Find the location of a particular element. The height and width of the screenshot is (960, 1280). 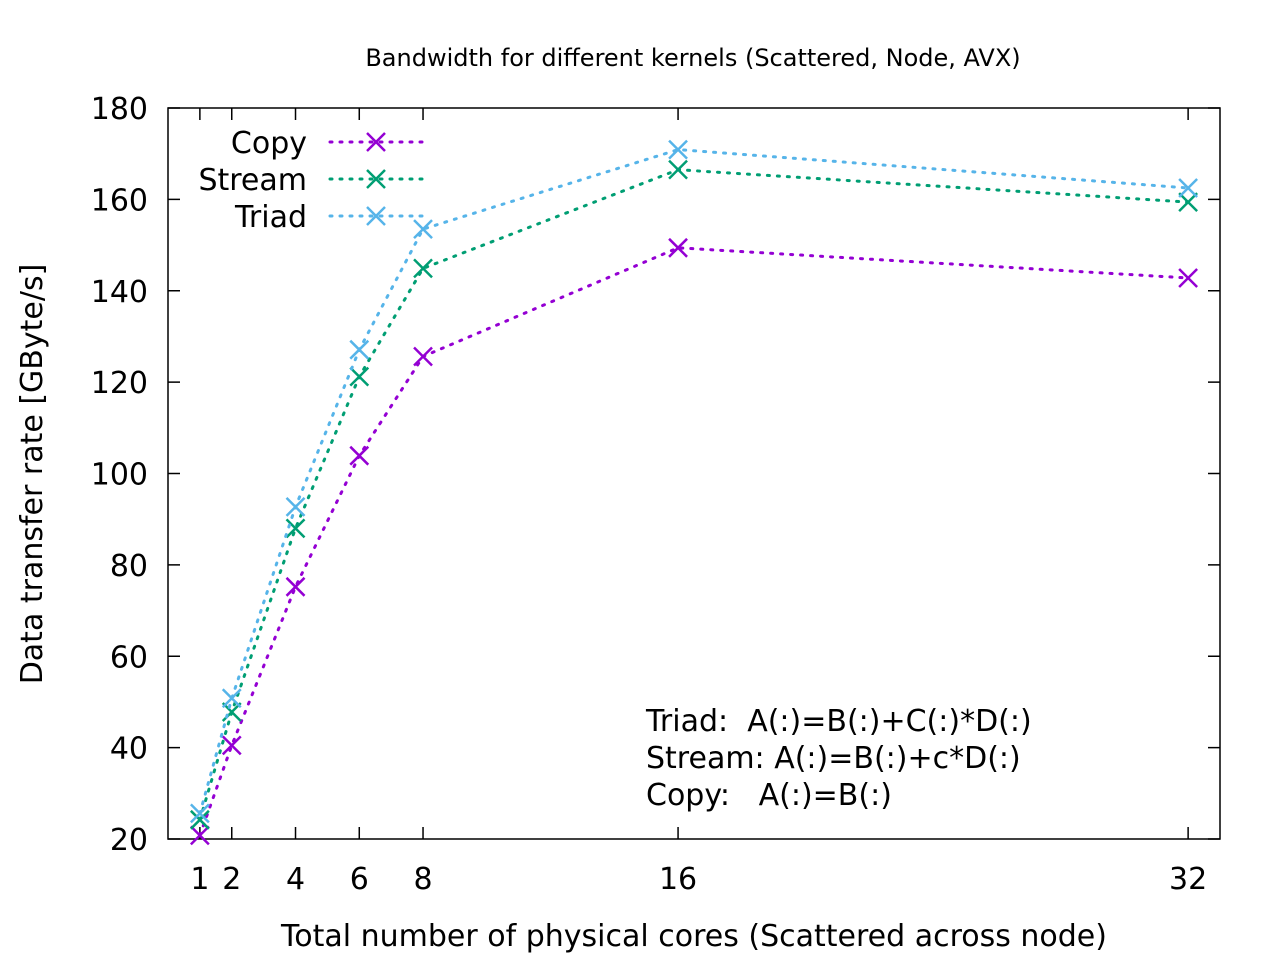

y-tick-label: 100 is located at coordinates (119, 475).